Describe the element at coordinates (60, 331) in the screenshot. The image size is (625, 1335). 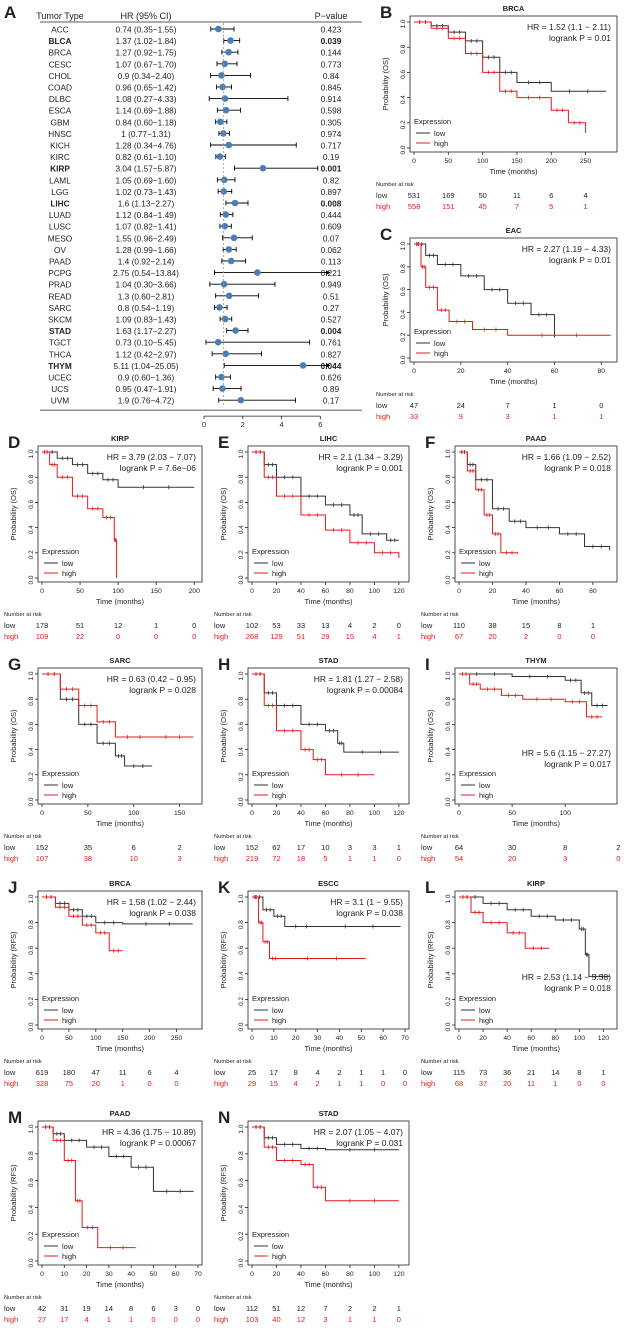
I see `forest-tumor-label: STAD` at that location.